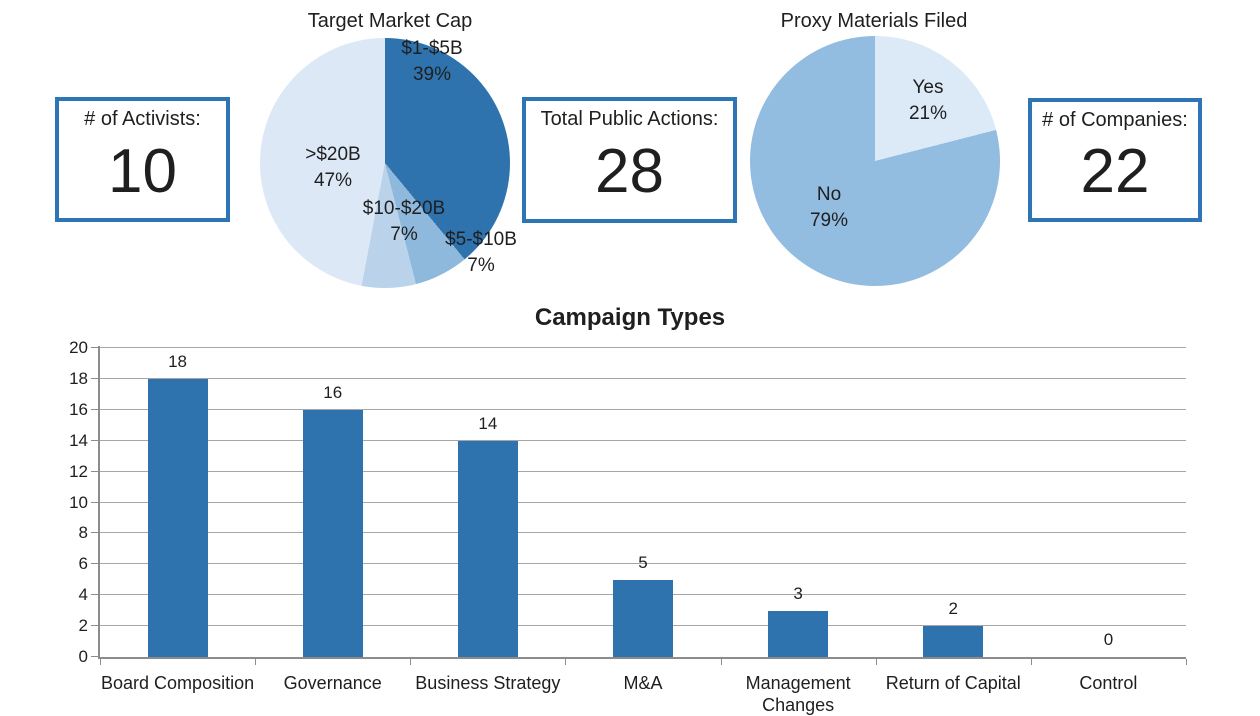  I want to click on category-label: Business Strategy, so click(488, 683).